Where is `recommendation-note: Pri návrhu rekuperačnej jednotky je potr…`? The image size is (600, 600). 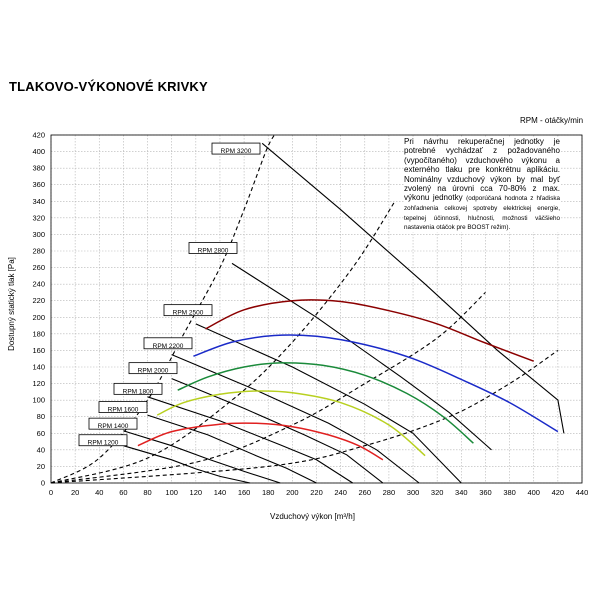 recommendation-note: Pri návrhu rekuperačnej jednotky je potr… is located at coordinates (482, 184).